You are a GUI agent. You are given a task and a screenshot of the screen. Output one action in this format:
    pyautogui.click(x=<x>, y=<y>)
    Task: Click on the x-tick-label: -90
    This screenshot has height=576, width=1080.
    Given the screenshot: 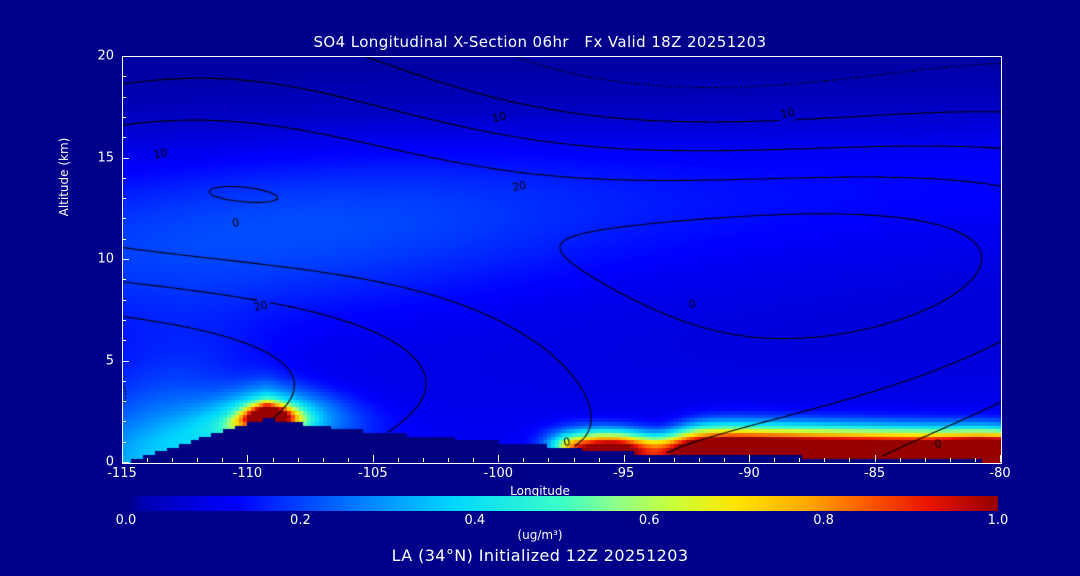 What is the action you would take?
    pyautogui.click(x=749, y=473)
    